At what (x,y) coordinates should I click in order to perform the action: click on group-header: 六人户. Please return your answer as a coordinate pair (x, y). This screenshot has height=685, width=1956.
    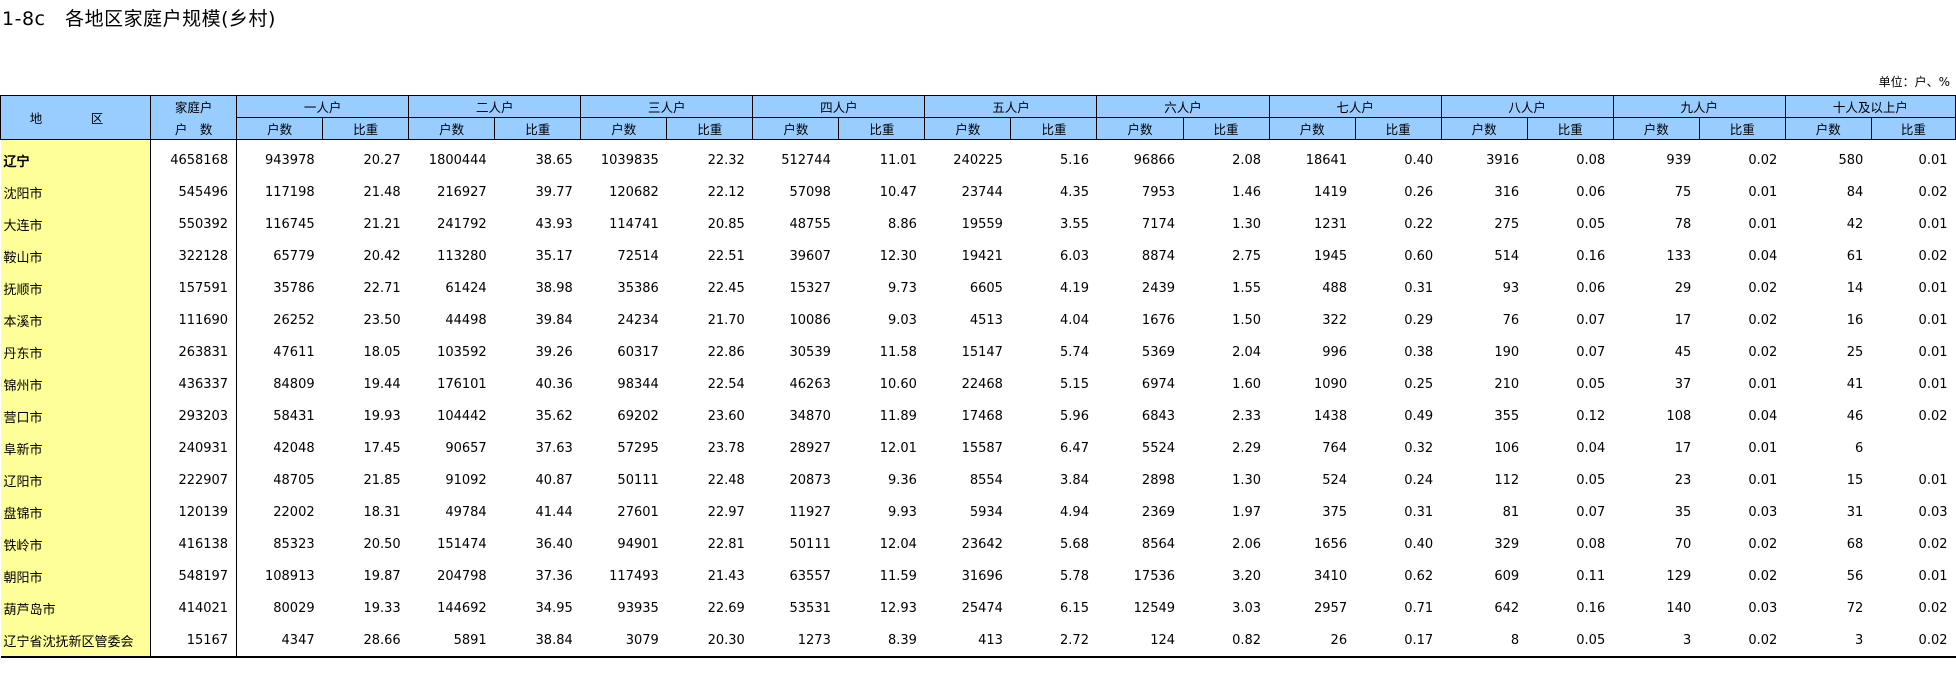
    Looking at the image, I should click on (1183, 106).